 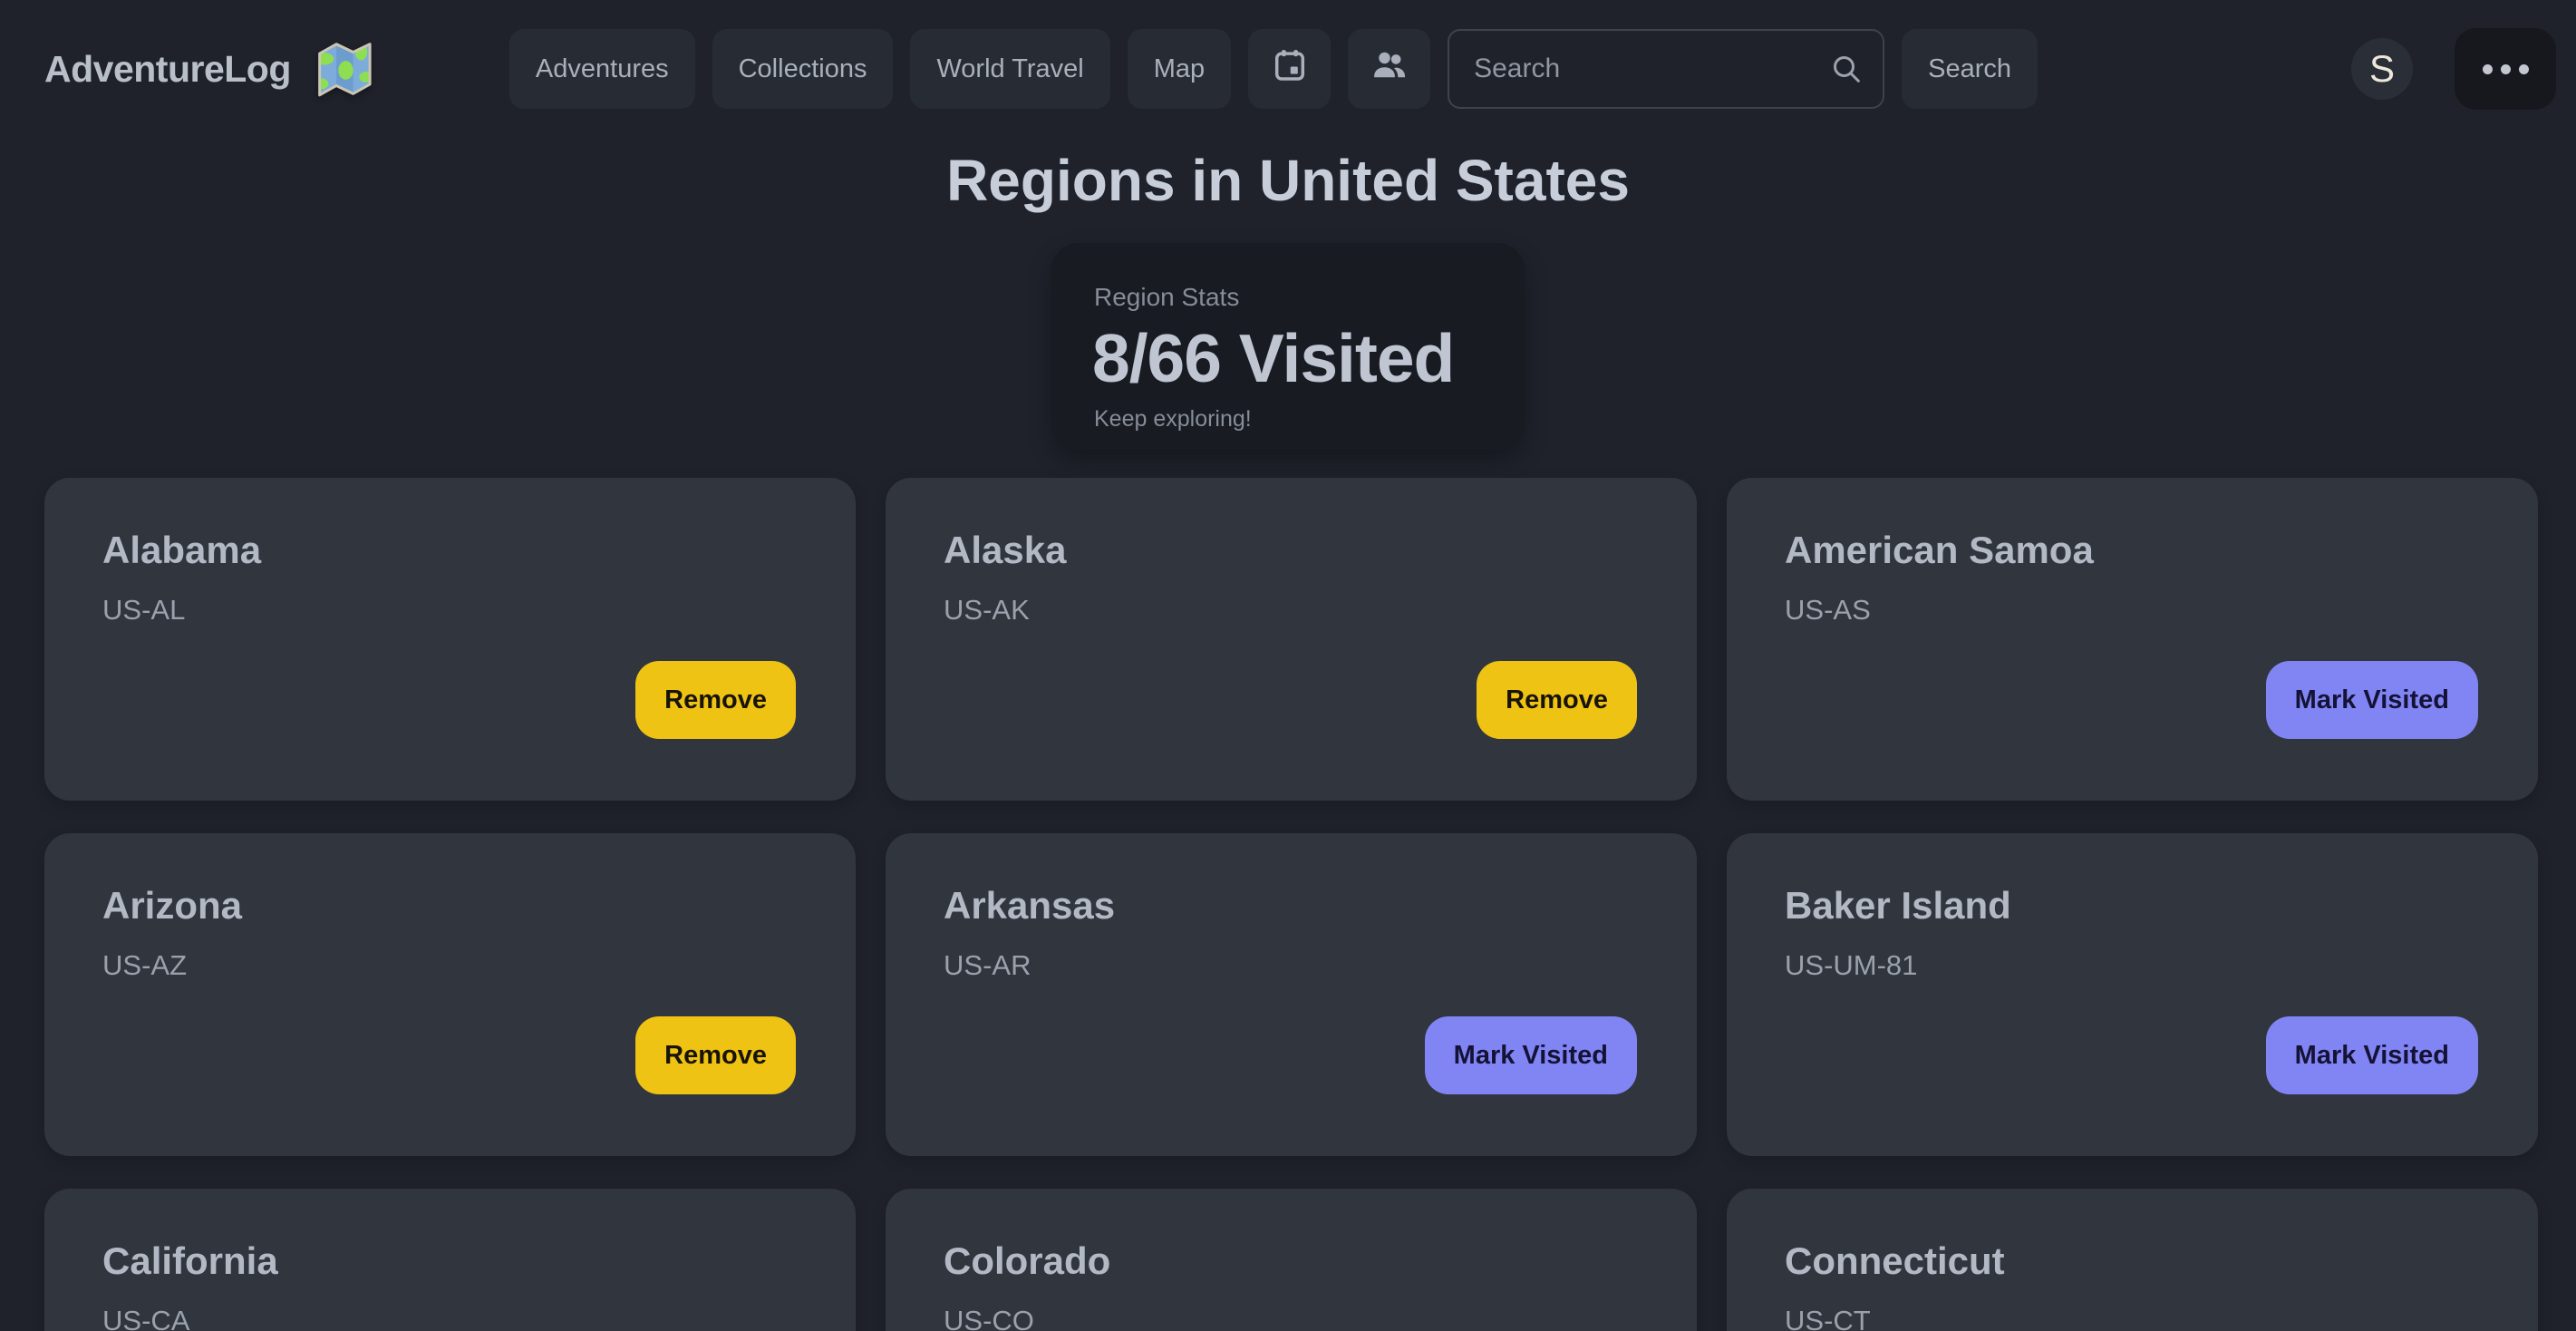 I want to click on map-emoji-icon, so click(x=344, y=69).